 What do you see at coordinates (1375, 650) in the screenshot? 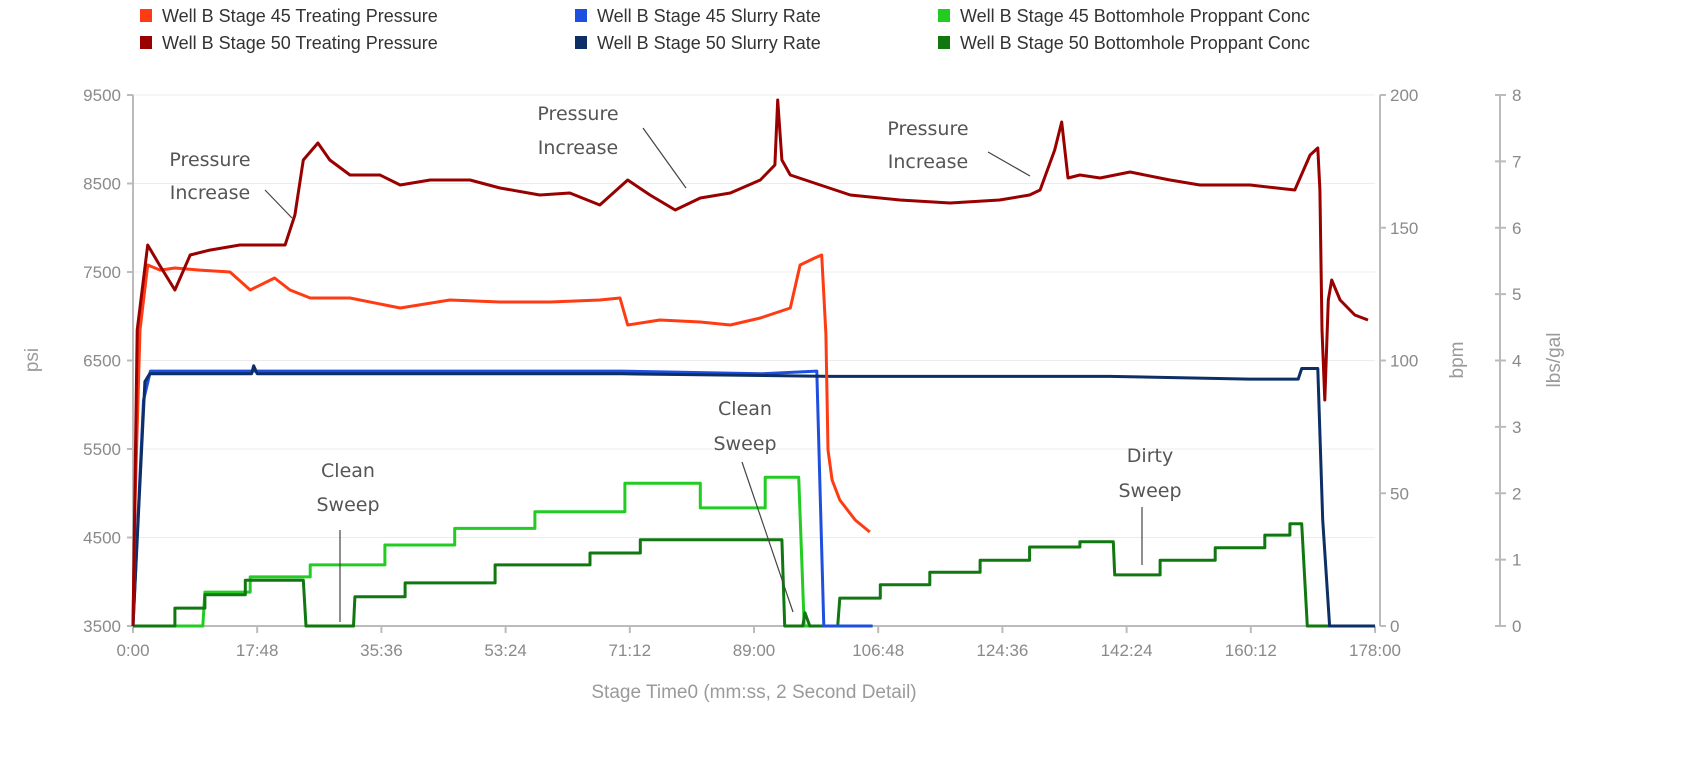
I see `x-tick-label: 178:00` at bounding box center [1375, 650].